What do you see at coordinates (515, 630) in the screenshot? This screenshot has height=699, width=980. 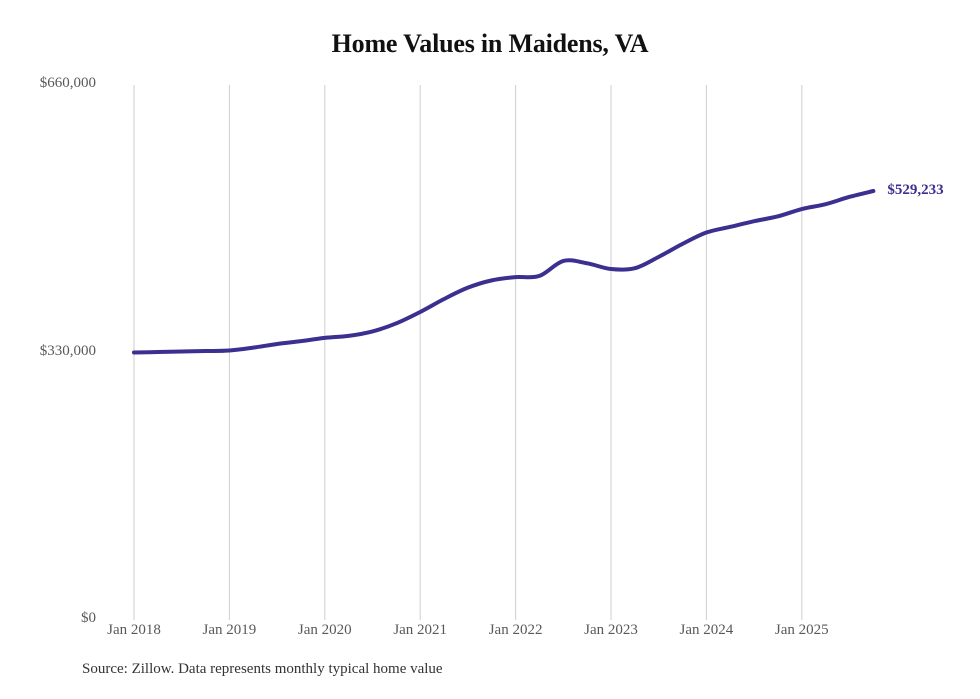 I see `x-axis-tick-label: Jan 2022` at bounding box center [515, 630].